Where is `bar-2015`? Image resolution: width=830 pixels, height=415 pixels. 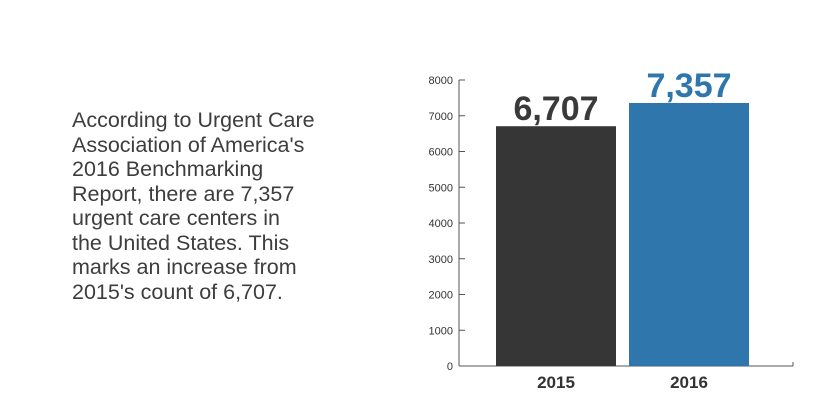 bar-2015 is located at coordinates (556, 246).